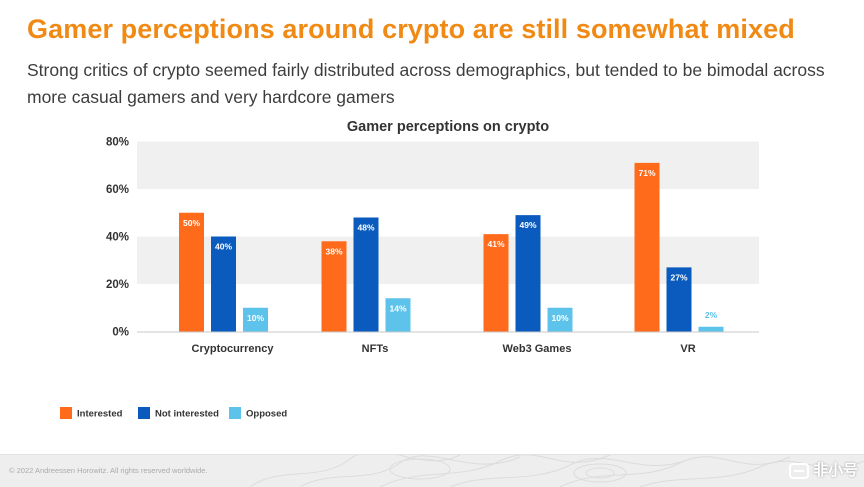 The height and width of the screenshot is (487, 864). I want to click on legend: Interested Not interested Opposed, so click(173, 413).